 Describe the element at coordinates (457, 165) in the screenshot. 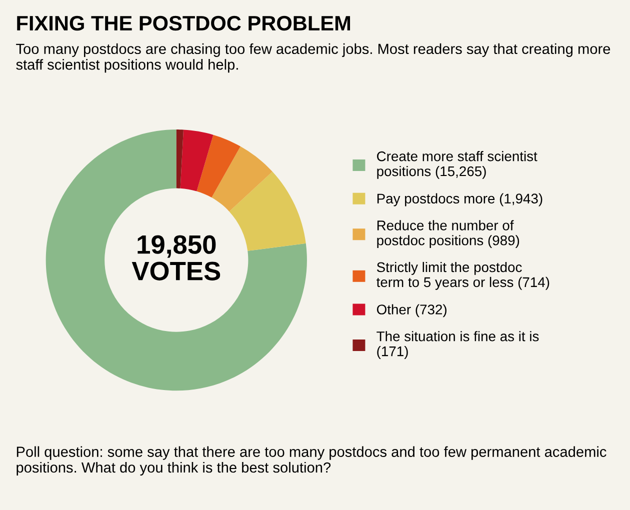

I see `legend-label: Create more staff scientist positions (15,265)` at that location.